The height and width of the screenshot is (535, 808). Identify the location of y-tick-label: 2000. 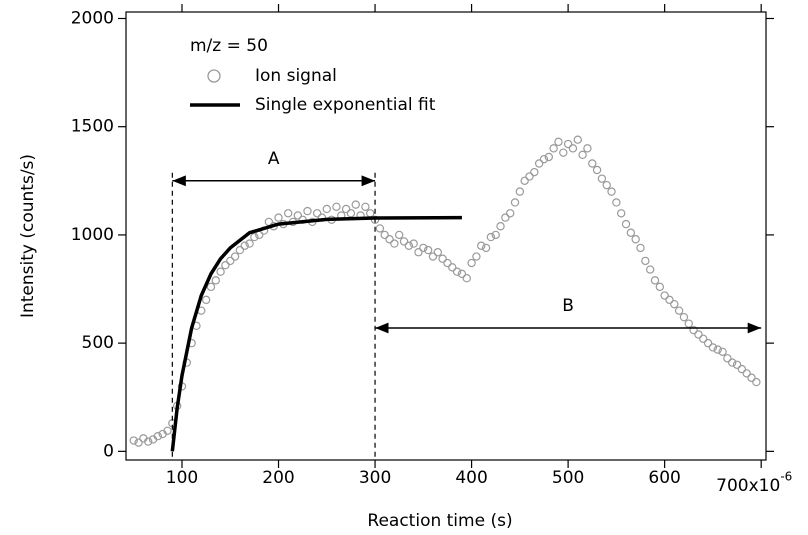
(92, 18).